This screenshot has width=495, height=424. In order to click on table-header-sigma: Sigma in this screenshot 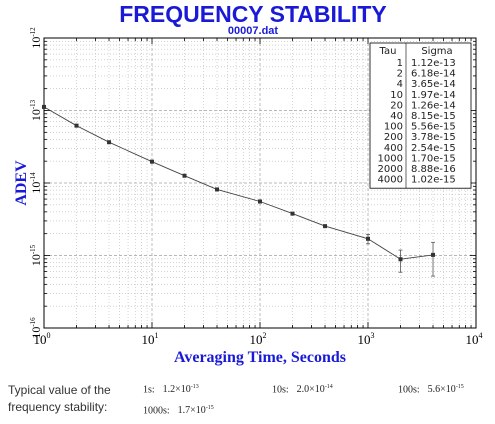, I will do `click(436, 51)`.